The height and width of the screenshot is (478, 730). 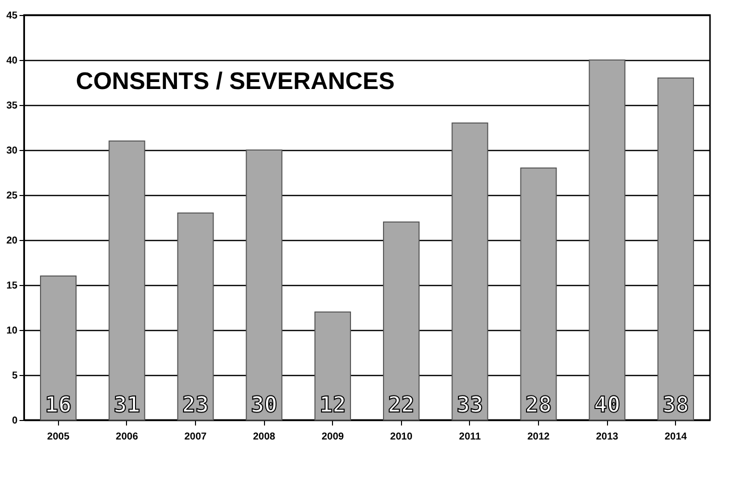 I want to click on data-label: 16, so click(x=58, y=405).